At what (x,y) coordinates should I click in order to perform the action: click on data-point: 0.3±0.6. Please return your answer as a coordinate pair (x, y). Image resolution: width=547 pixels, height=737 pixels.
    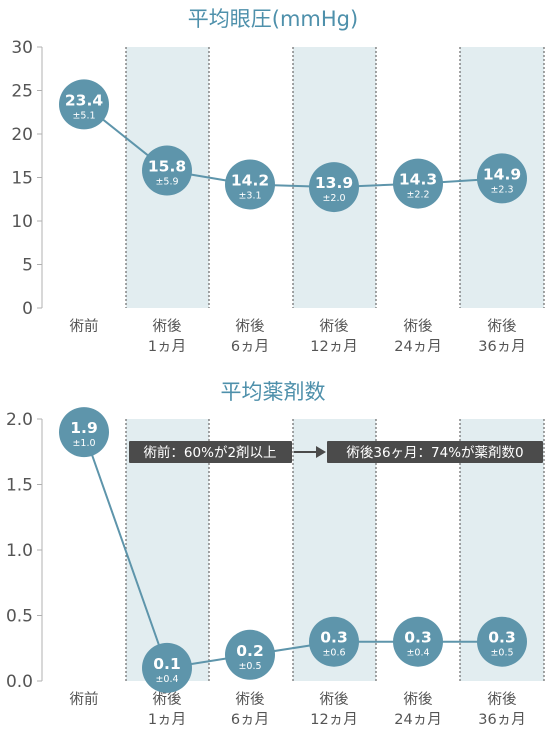
    Looking at the image, I should click on (334, 641).